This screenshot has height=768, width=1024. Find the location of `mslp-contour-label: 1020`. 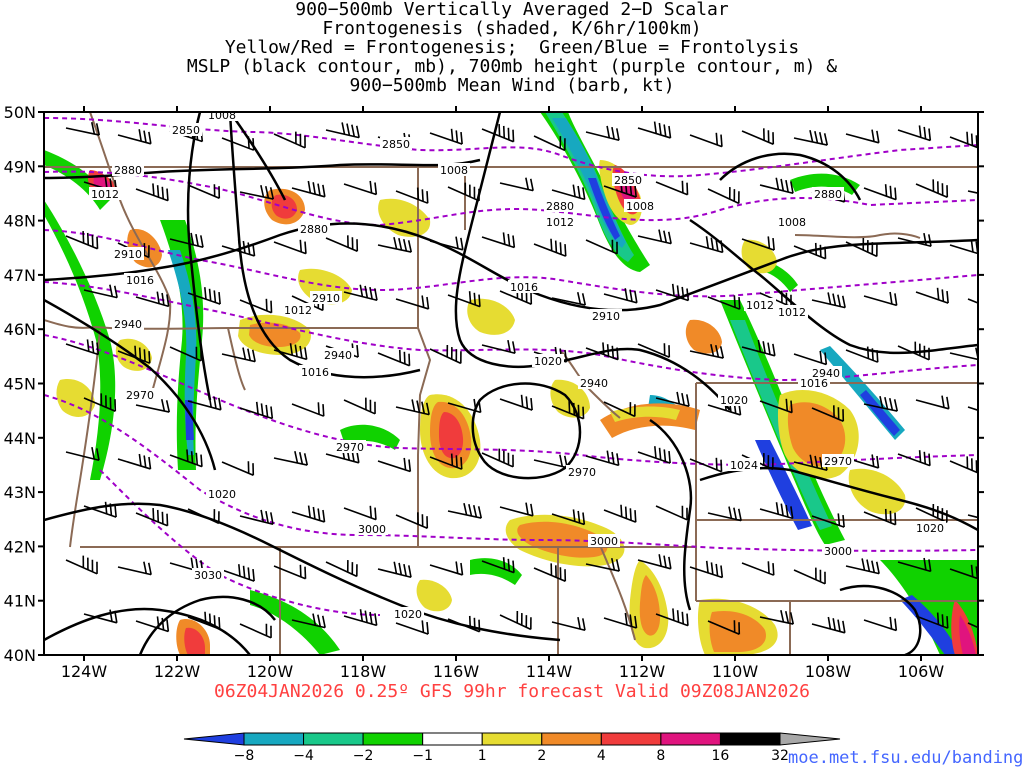

mslp-contour-label: 1020 is located at coordinates (222, 494).